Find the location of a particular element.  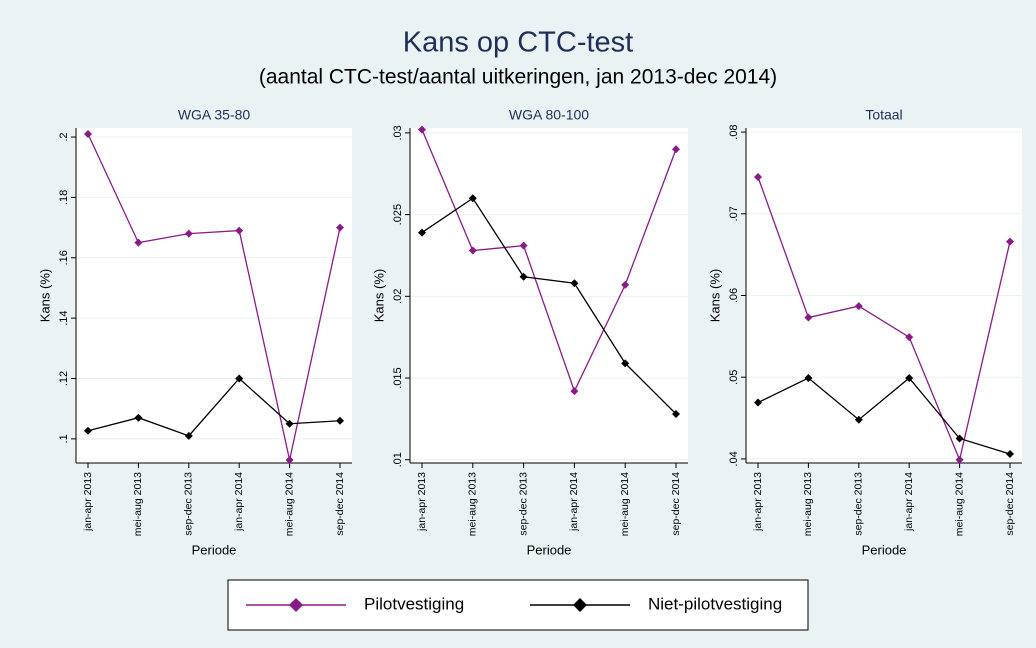

y-tick-label: .01 is located at coordinates (398, 459).